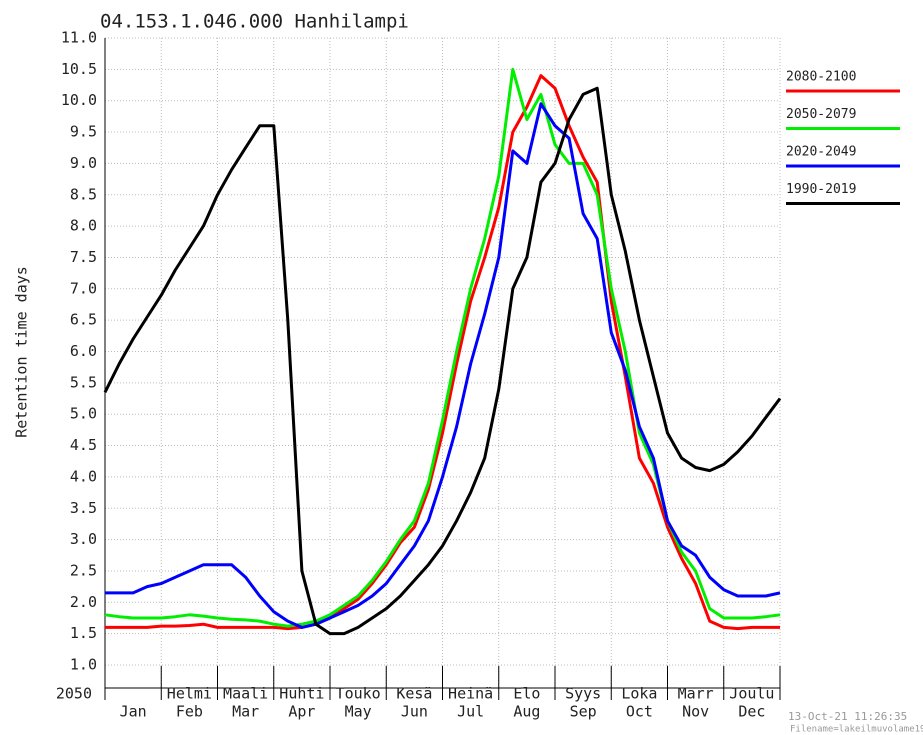  Describe the element at coordinates (79, 100) in the screenshot. I see `y-tick-label: 10.0` at that location.